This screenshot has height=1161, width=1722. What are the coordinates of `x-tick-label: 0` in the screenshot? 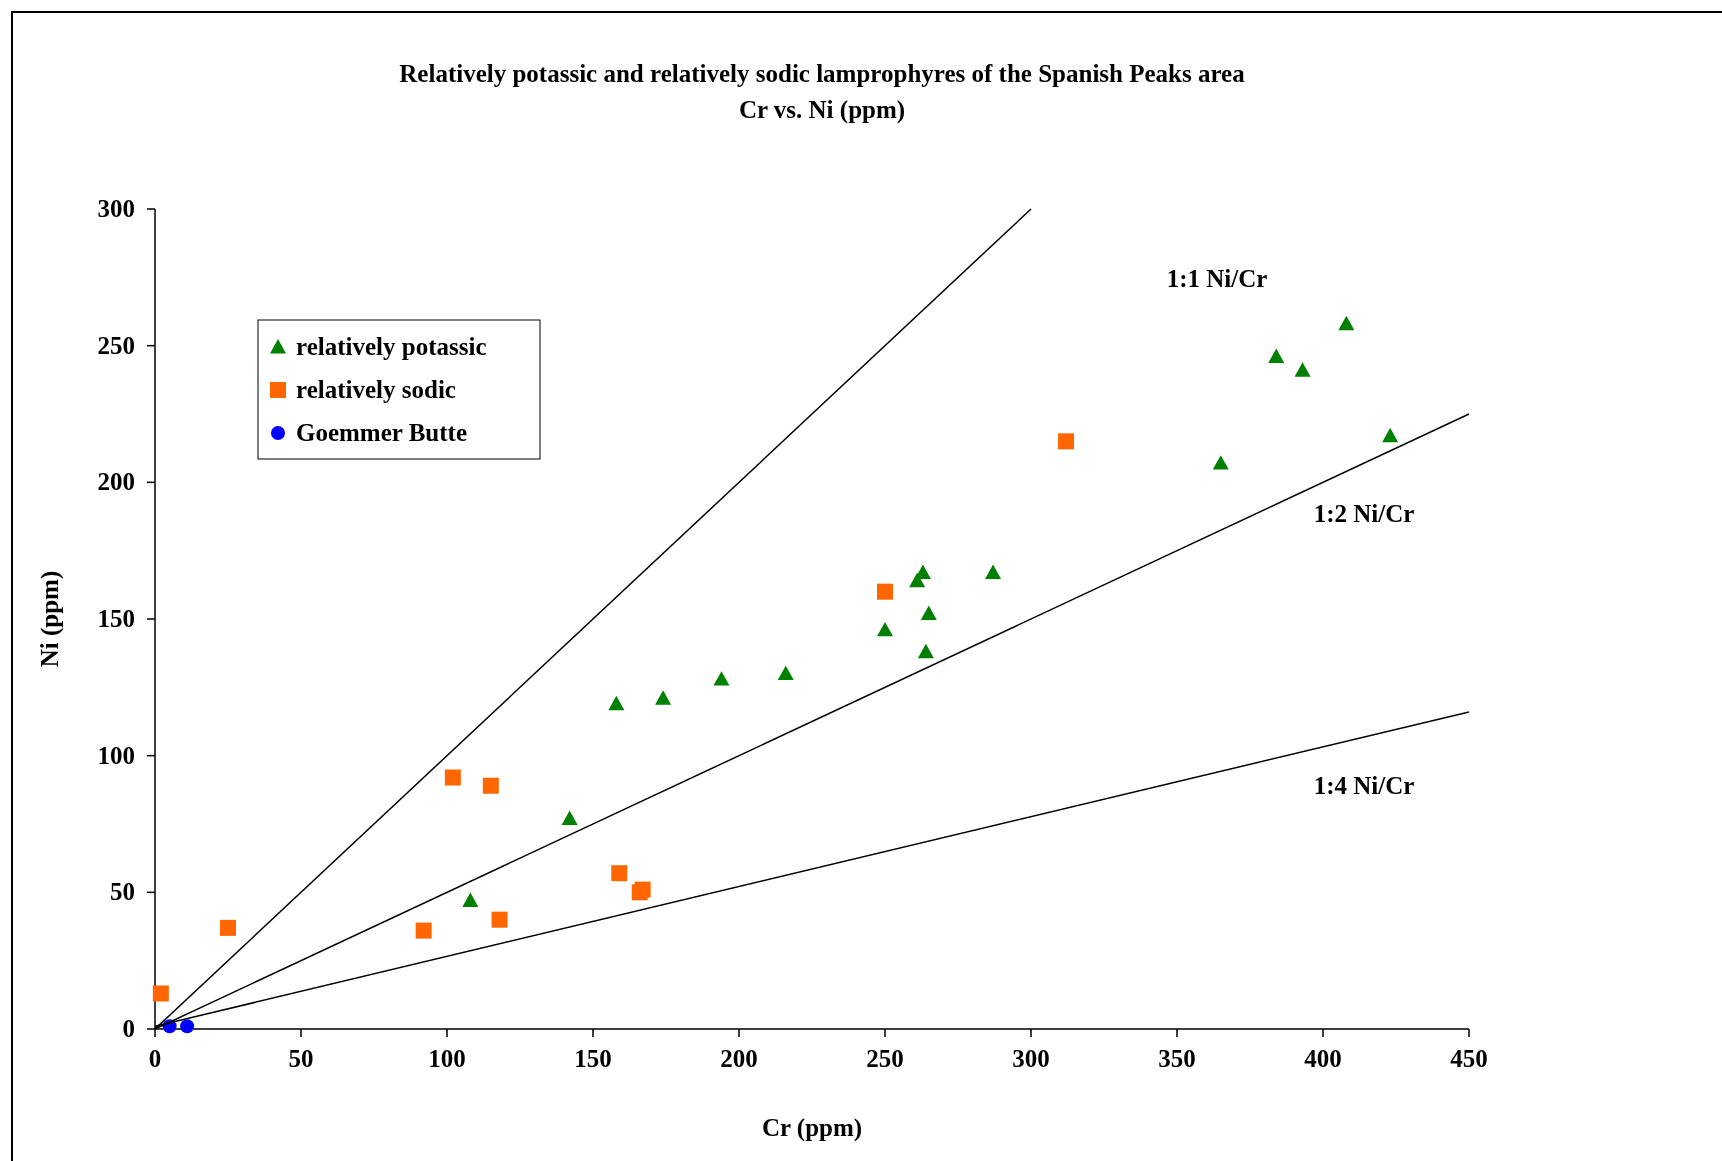 It's located at (155, 1058).